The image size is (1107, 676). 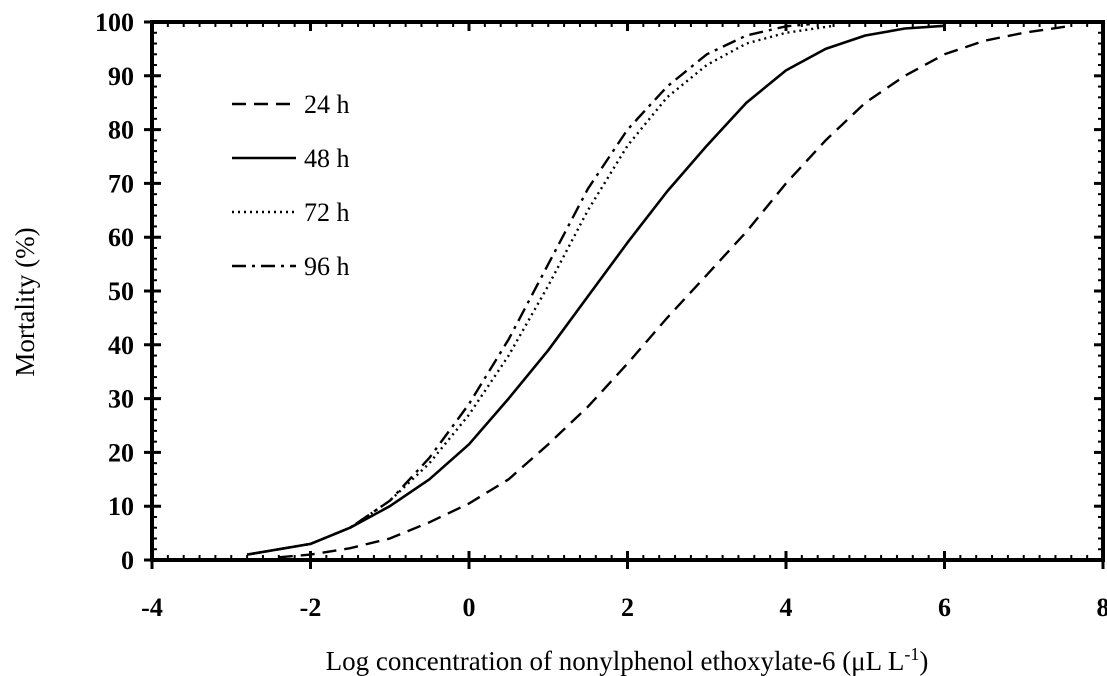 I want to click on y-tick-label: 90, so click(x=121, y=76).